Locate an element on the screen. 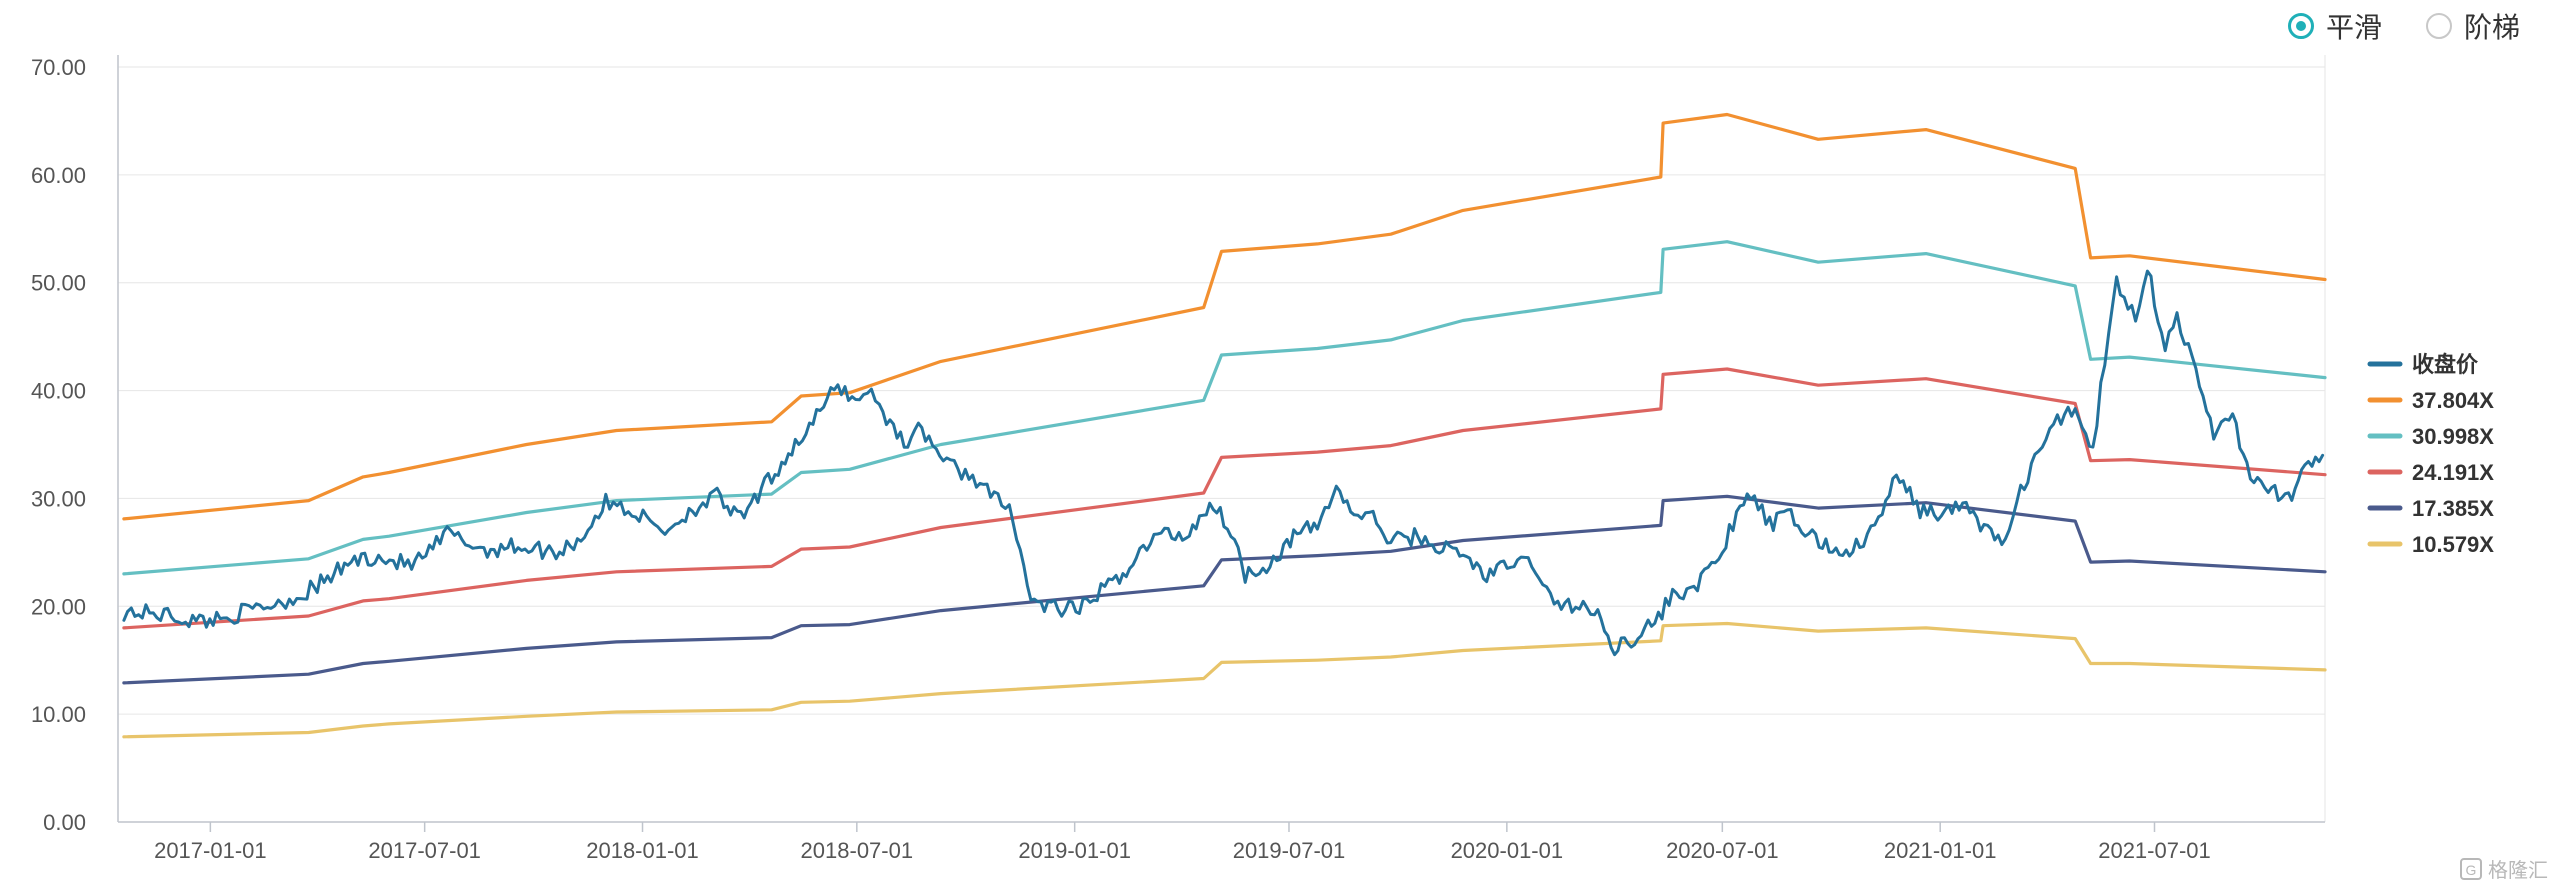 Image resolution: width=2560 pixels, height=893 pixels. legend-item-band-10579: 10.579X is located at coordinates (2430, 544).